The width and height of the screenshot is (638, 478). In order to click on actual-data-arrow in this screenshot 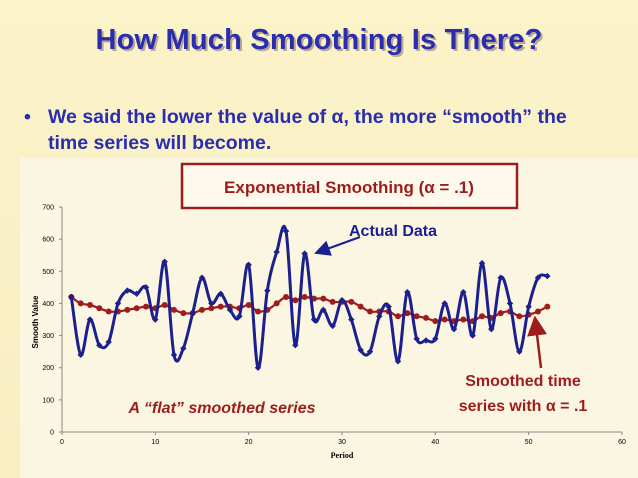, I will do `click(337, 246)`.